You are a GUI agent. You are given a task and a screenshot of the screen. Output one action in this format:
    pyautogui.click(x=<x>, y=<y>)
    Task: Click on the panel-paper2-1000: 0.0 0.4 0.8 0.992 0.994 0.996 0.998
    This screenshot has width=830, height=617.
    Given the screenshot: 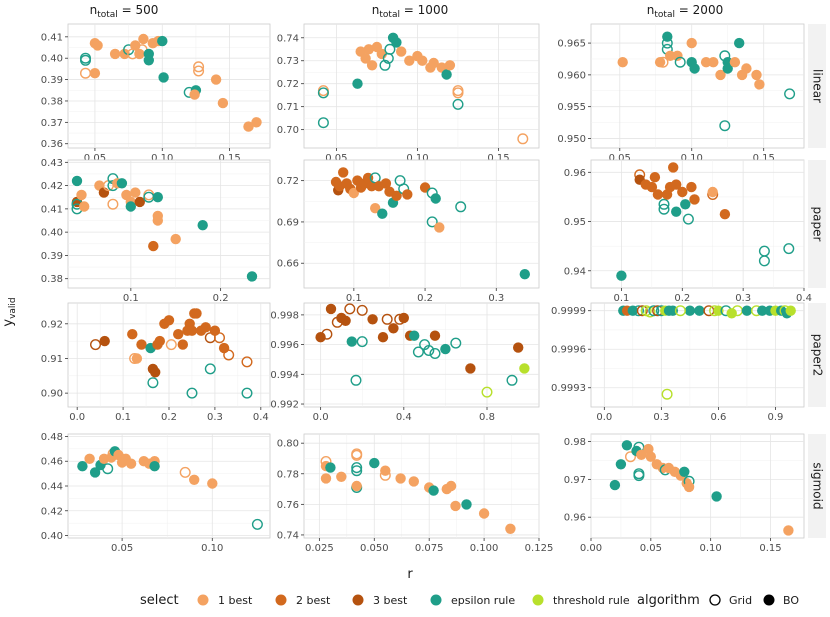 What is the action you would take?
    pyautogui.click(x=405, y=362)
    